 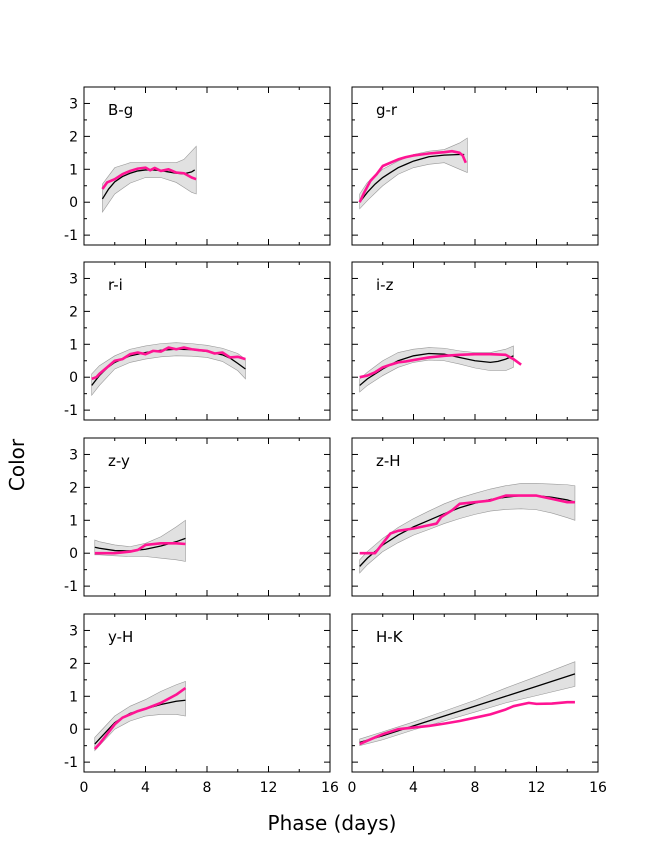 What do you see at coordinates (385, 285) in the screenshot?
I see `panel-title: i-z` at bounding box center [385, 285].